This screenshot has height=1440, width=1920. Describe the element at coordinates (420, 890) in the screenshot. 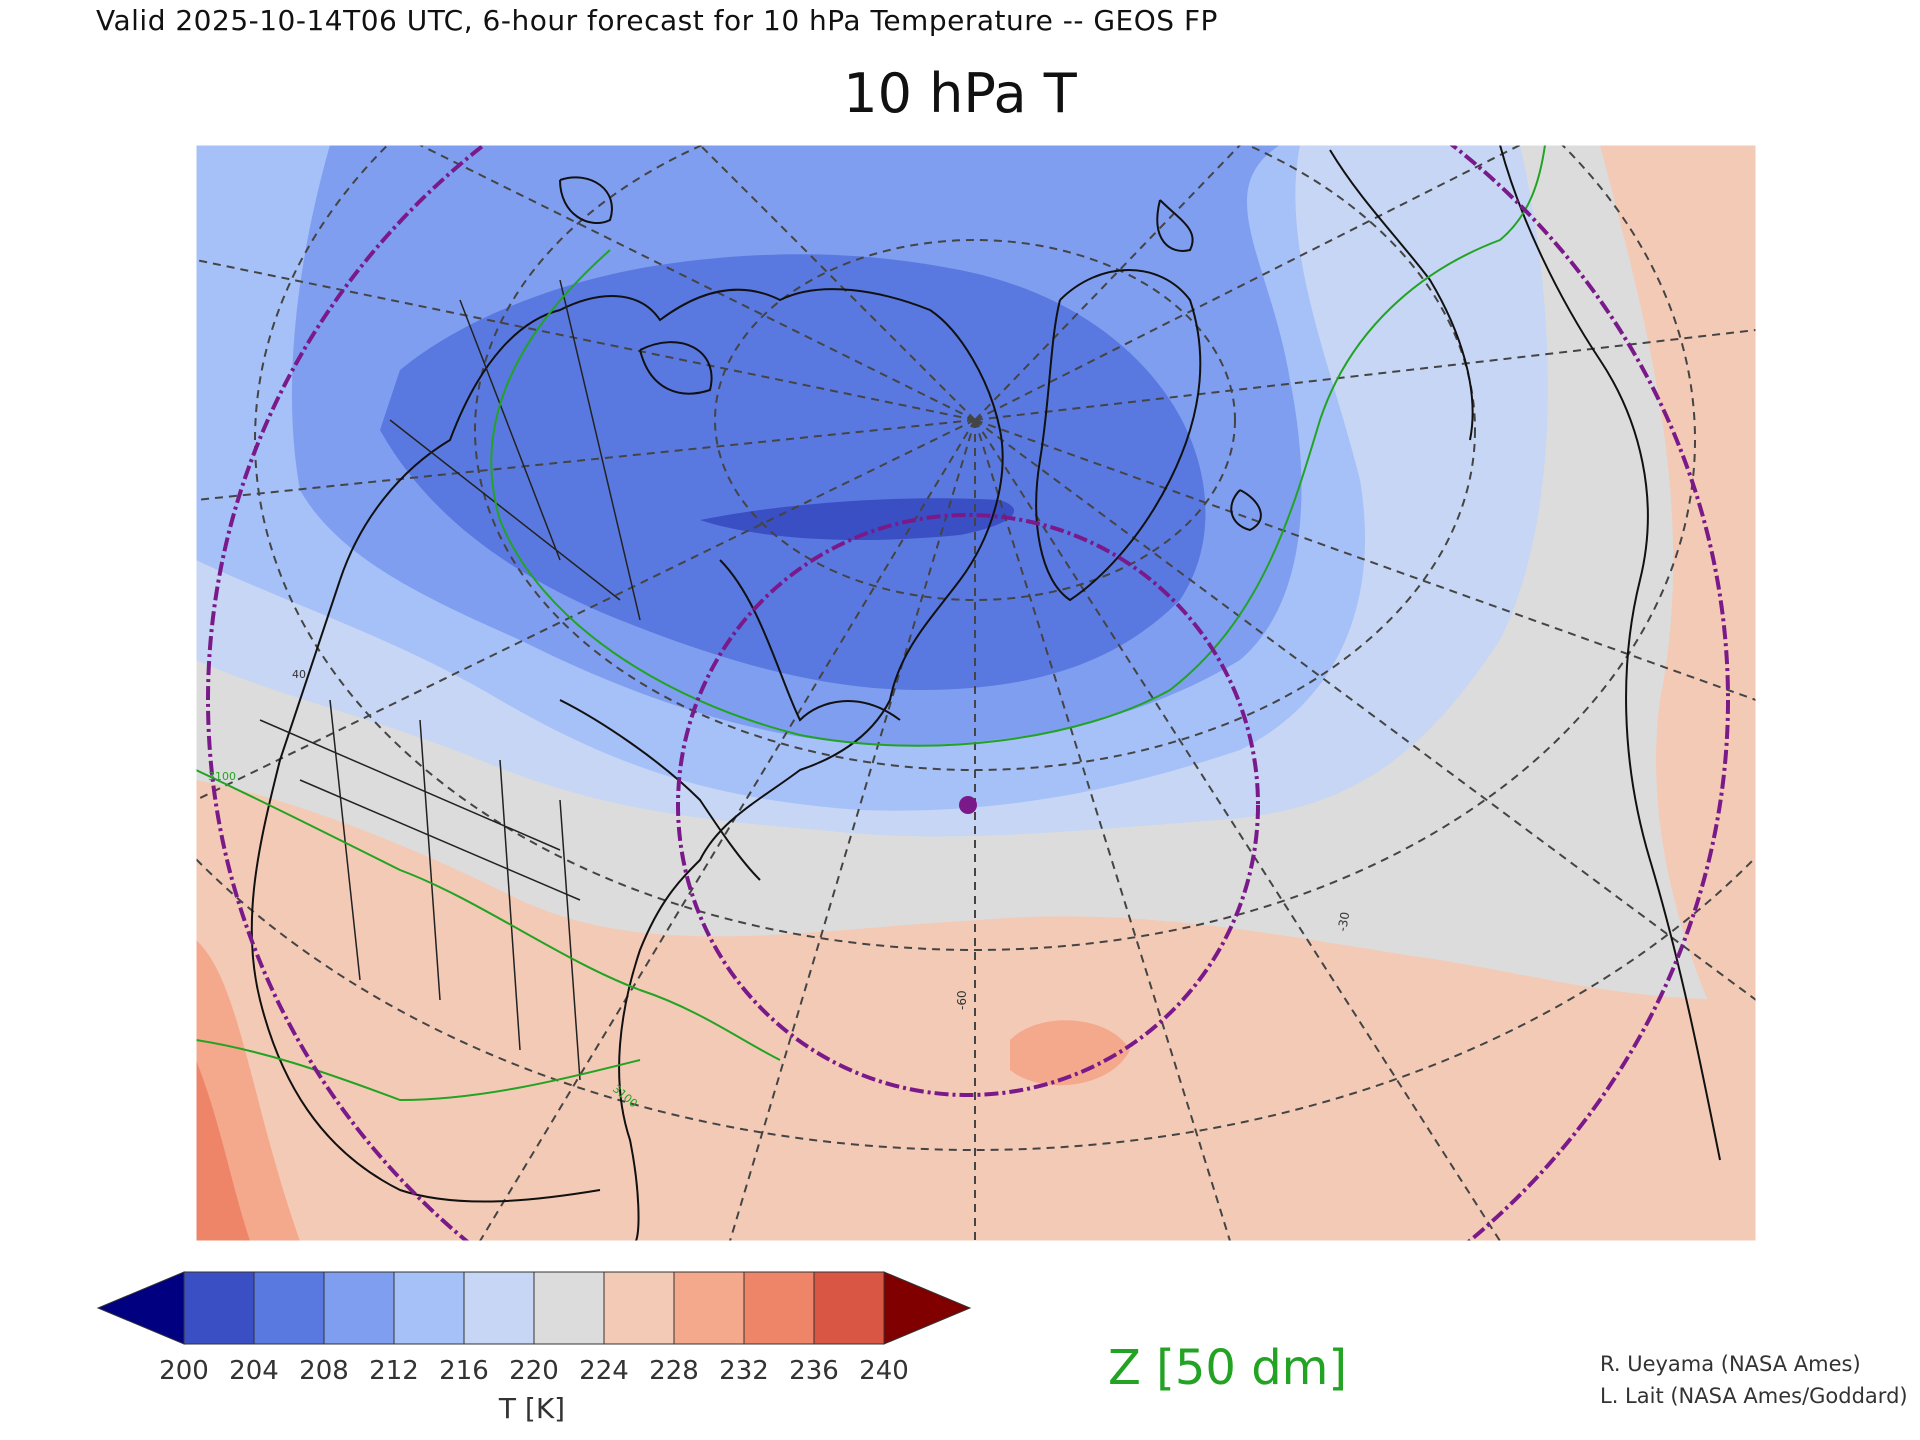

I see `state-borders` at that location.